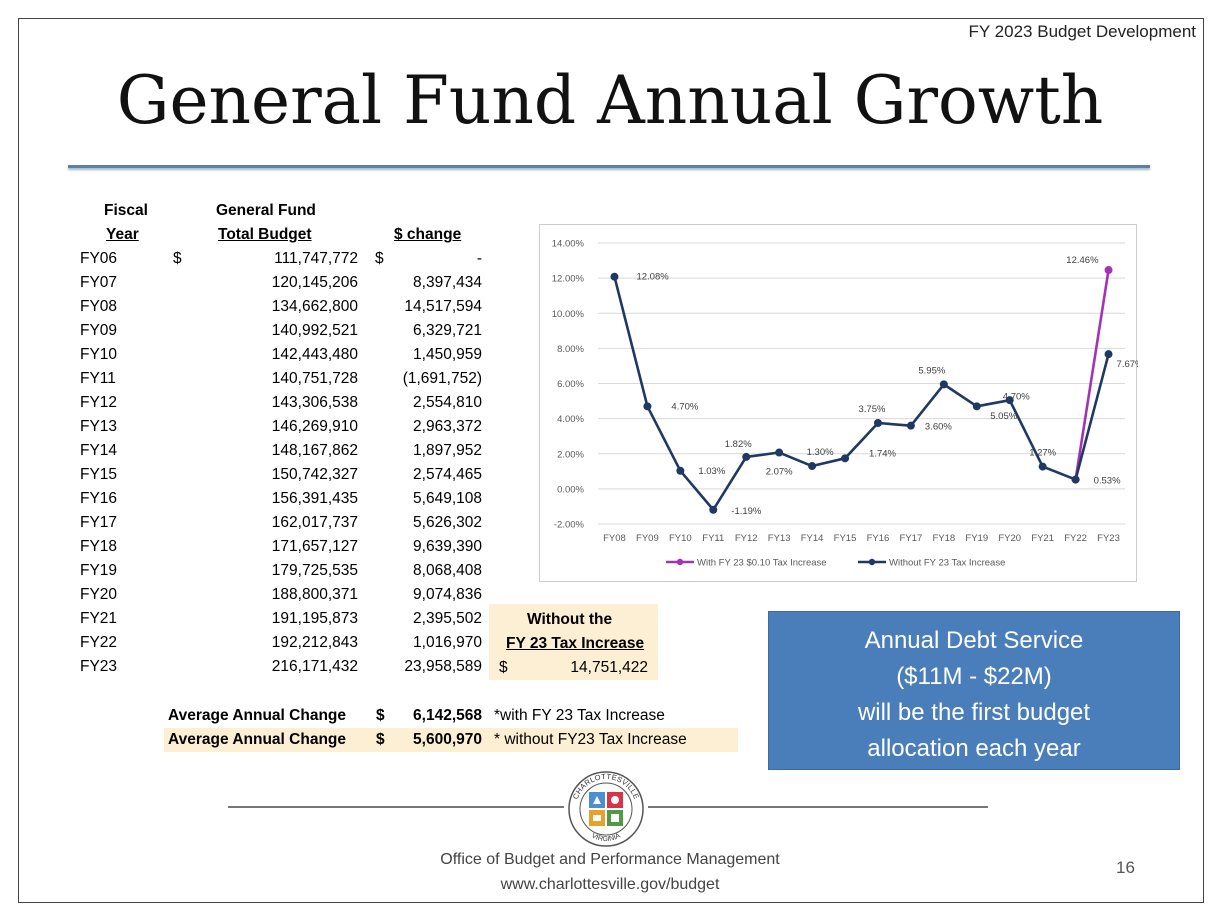 The height and width of the screenshot is (921, 1220). Describe the element at coordinates (590, 739) in the screenshot. I see `average-note-without: * without FY23 Tax Increase` at that location.